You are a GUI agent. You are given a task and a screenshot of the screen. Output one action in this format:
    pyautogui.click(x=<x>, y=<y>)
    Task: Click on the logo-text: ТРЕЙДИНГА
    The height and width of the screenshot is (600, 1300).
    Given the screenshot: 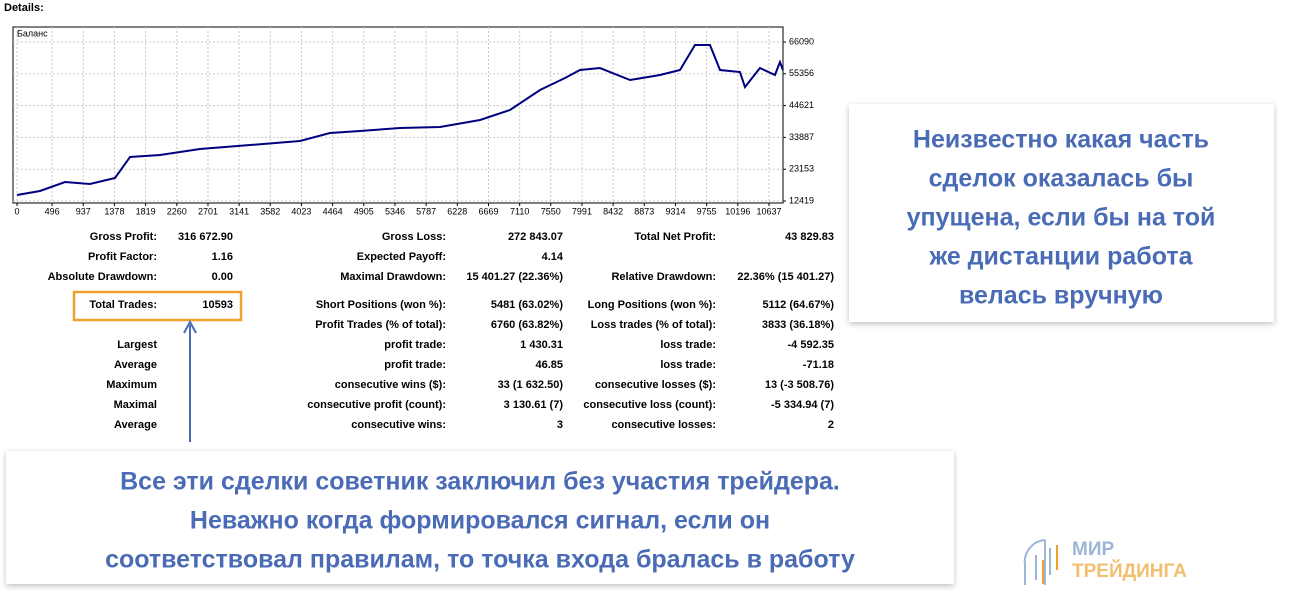 What is the action you would take?
    pyautogui.click(x=1129, y=571)
    